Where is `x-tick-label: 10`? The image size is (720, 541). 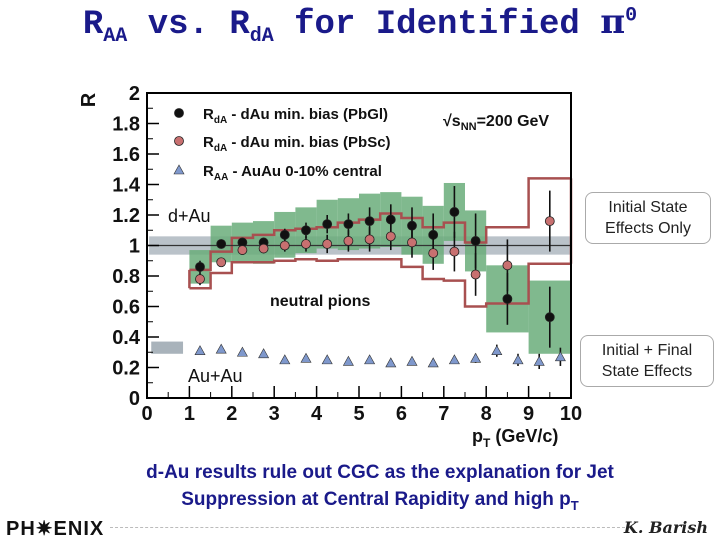 x-tick-label: 10 is located at coordinates (571, 414).